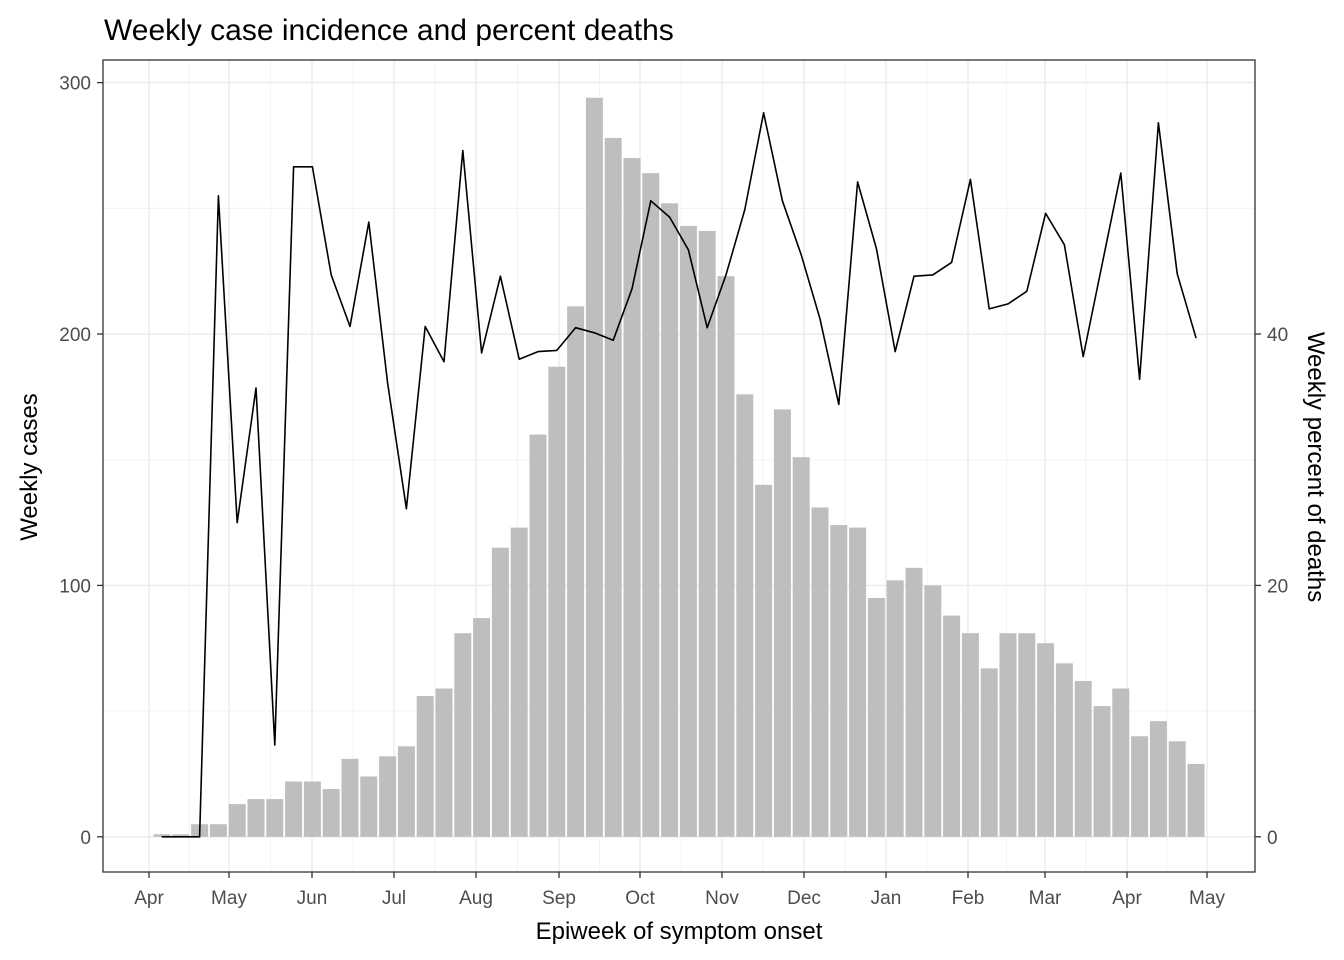 This screenshot has width=1344, height=960. What do you see at coordinates (640, 898) in the screenshot?
I see `x-tick-label: Oct` at bounding box center [640, 898].